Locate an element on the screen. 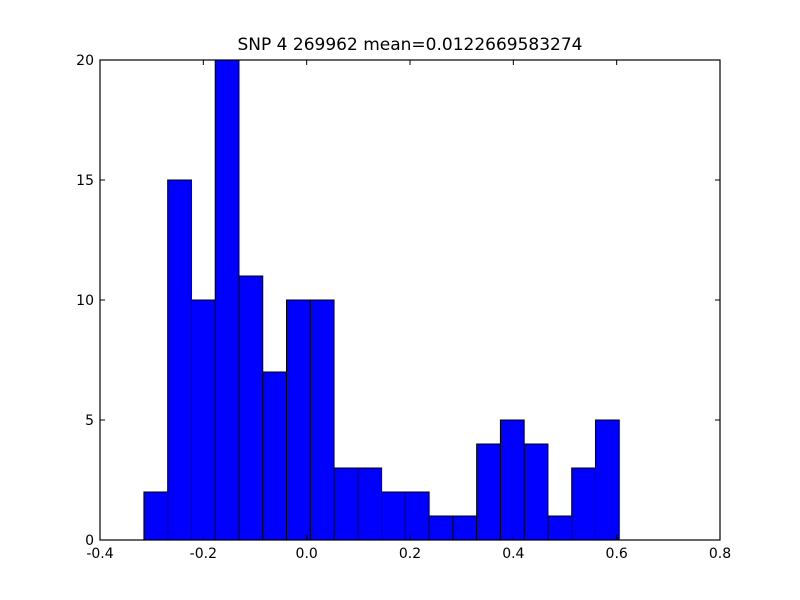 Image resolution: width=800 pixels, height=600 pixels. y-tick-label-3: 15 is located at coordinates (85, 181).